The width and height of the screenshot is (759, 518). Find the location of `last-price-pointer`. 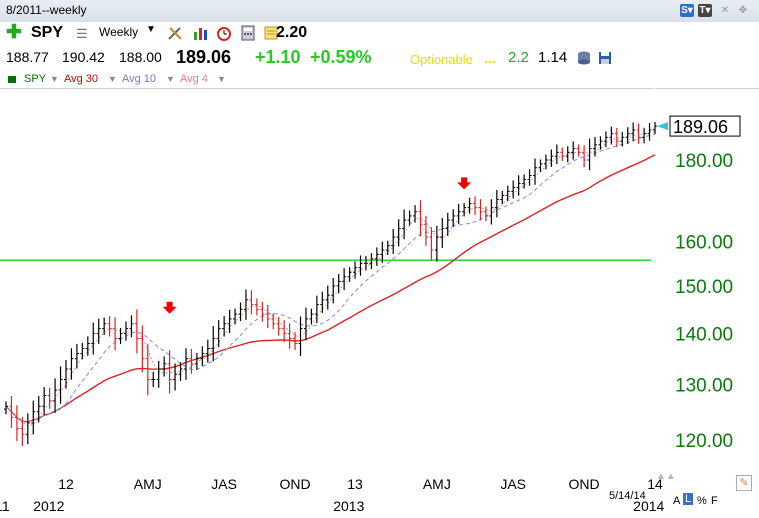

last-price-pointer is located at coordinates (662, 126).